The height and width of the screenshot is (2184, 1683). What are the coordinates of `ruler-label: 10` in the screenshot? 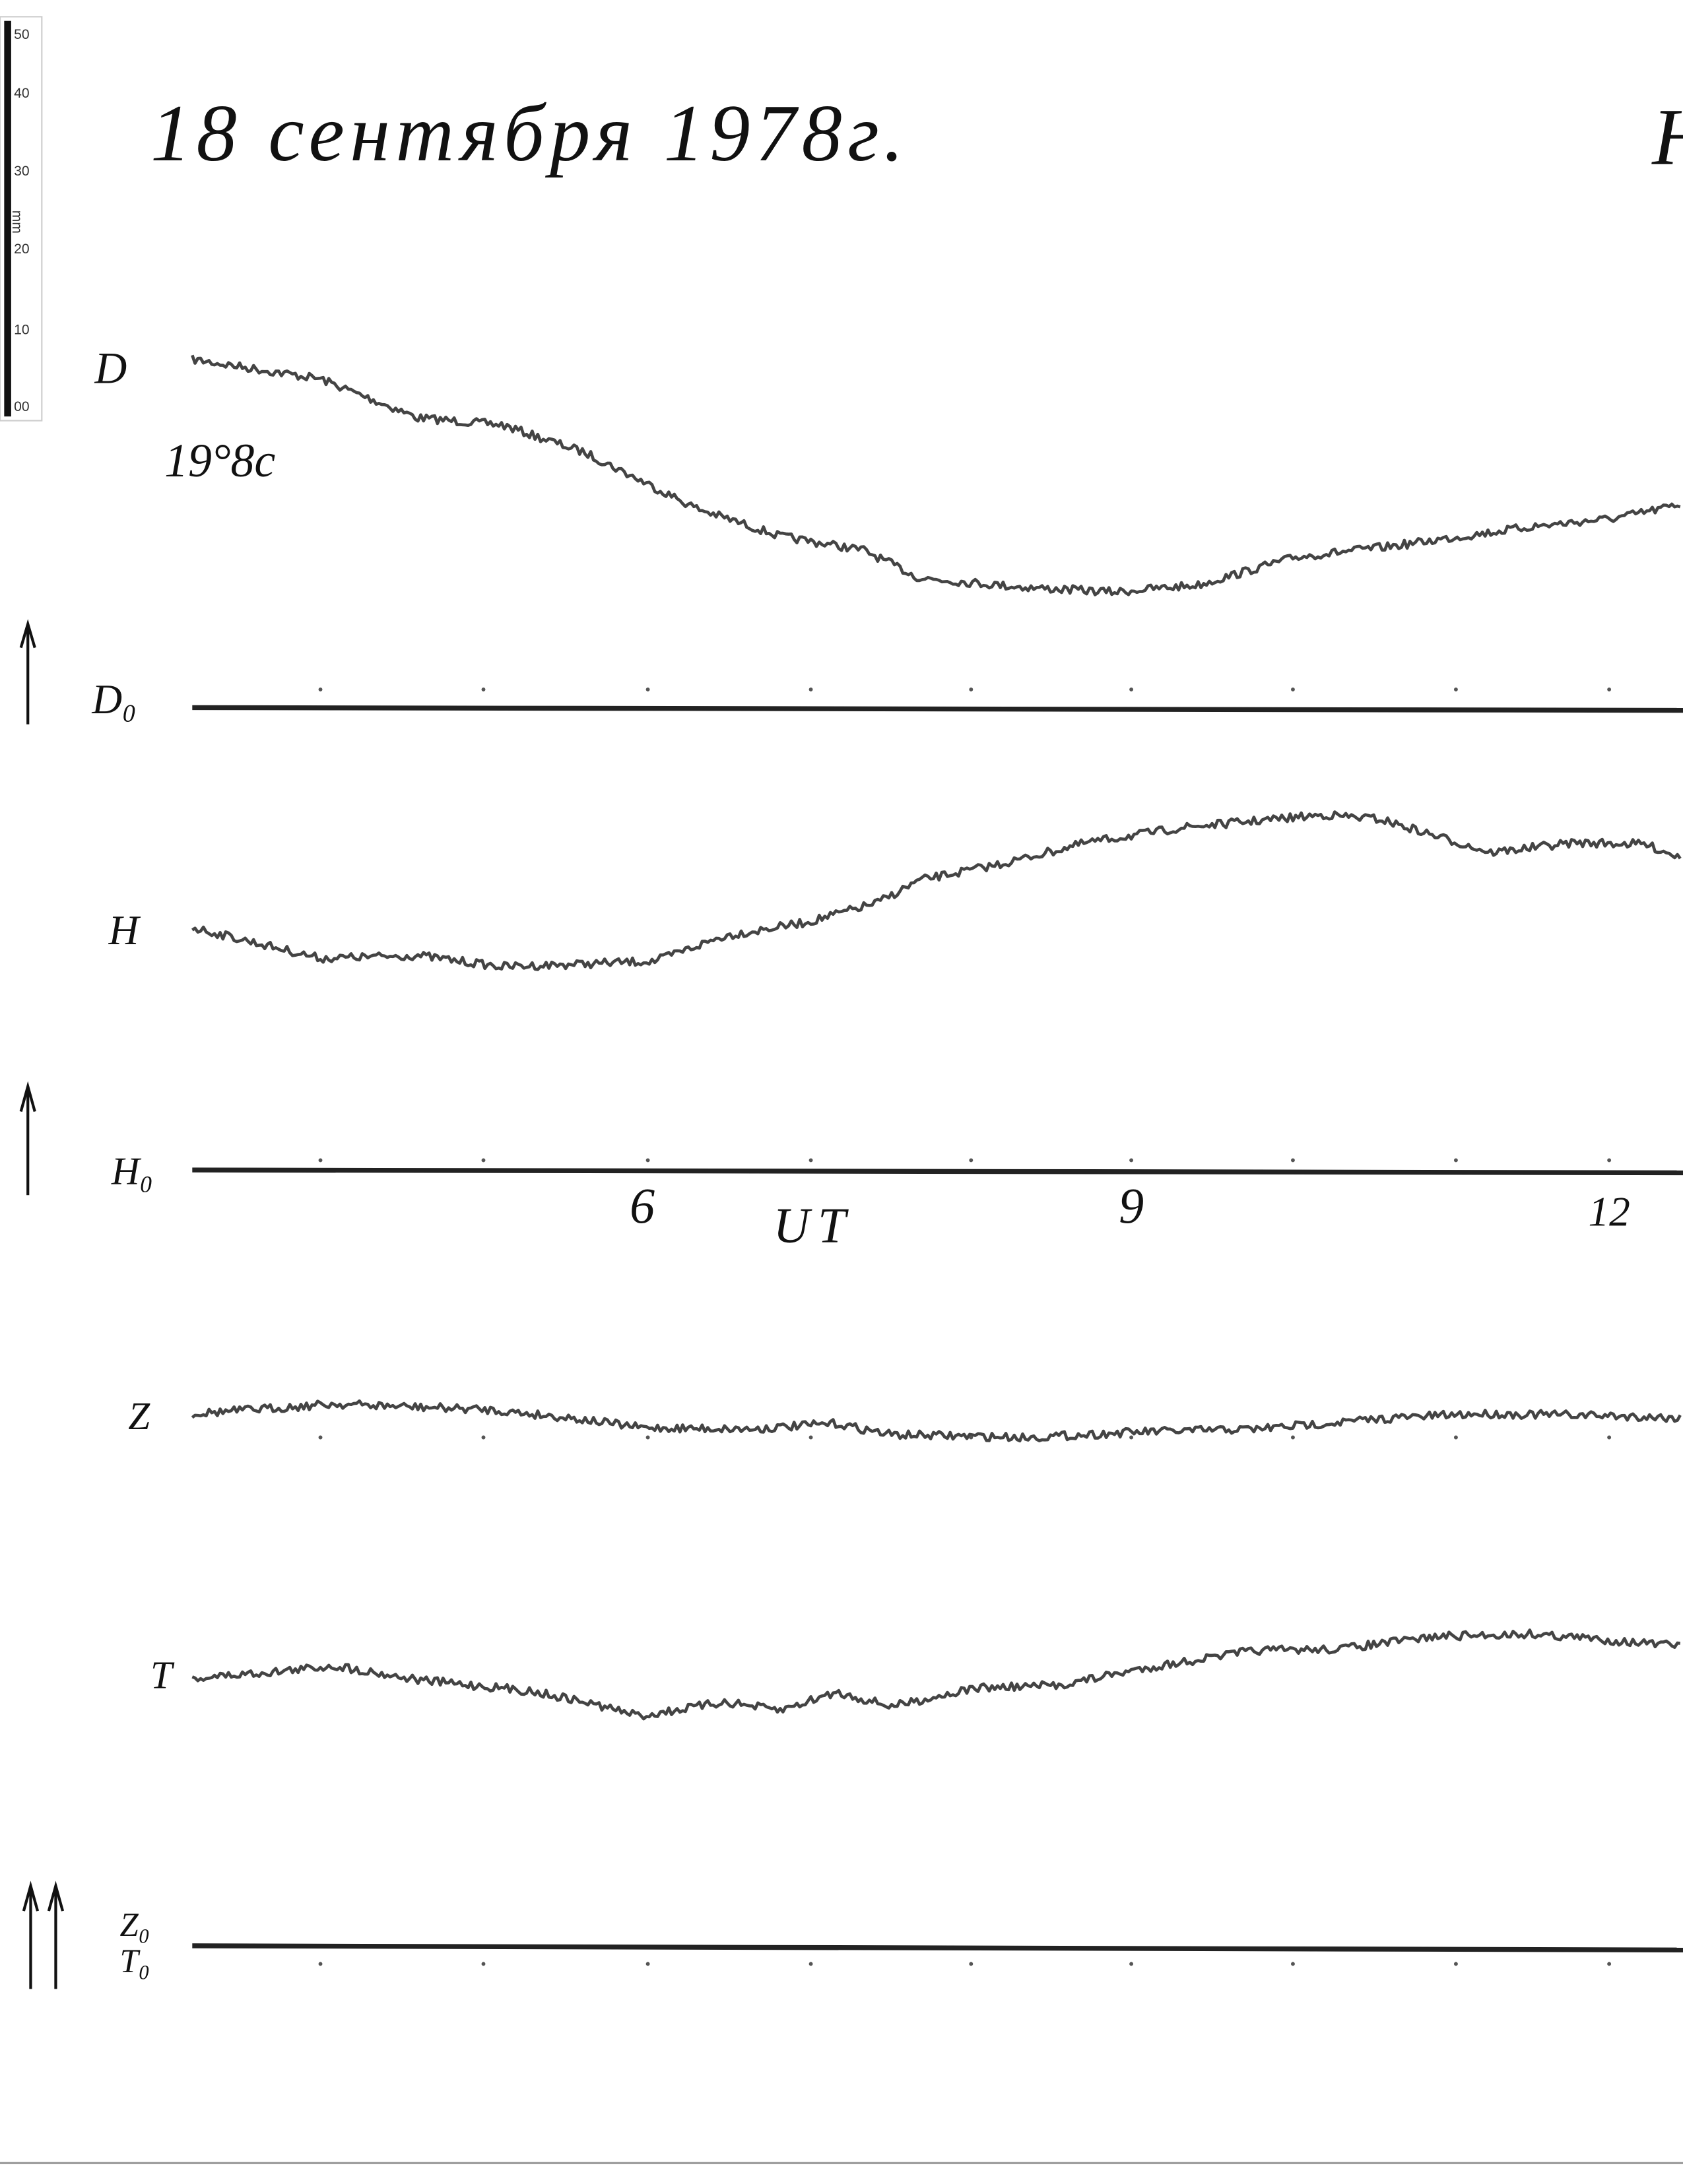 It's located at (22, 330).